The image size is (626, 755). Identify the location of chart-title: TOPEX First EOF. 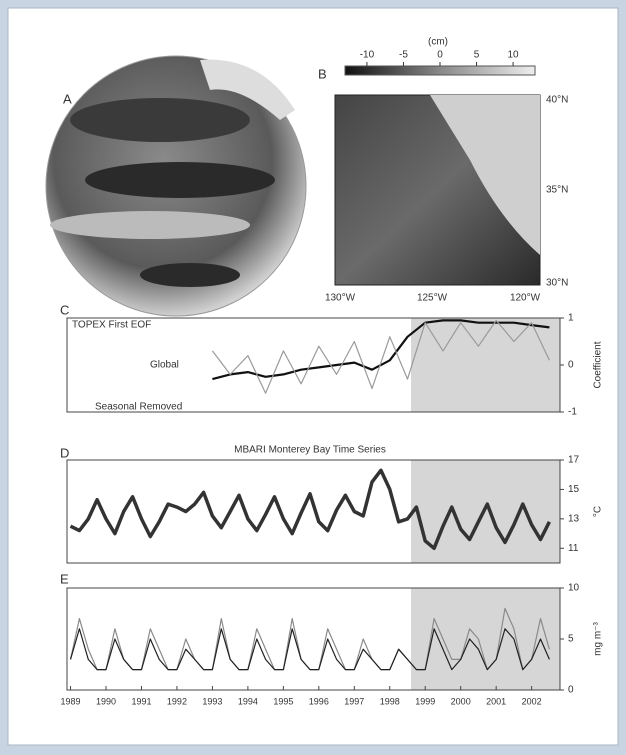
(111, 325).